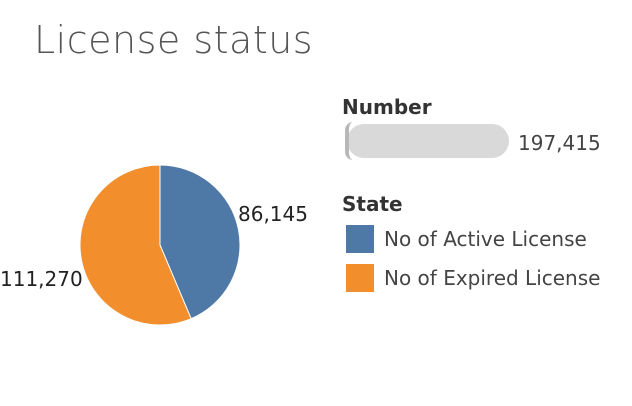  I want to click on legend-swatch-active, so click(360, 239).